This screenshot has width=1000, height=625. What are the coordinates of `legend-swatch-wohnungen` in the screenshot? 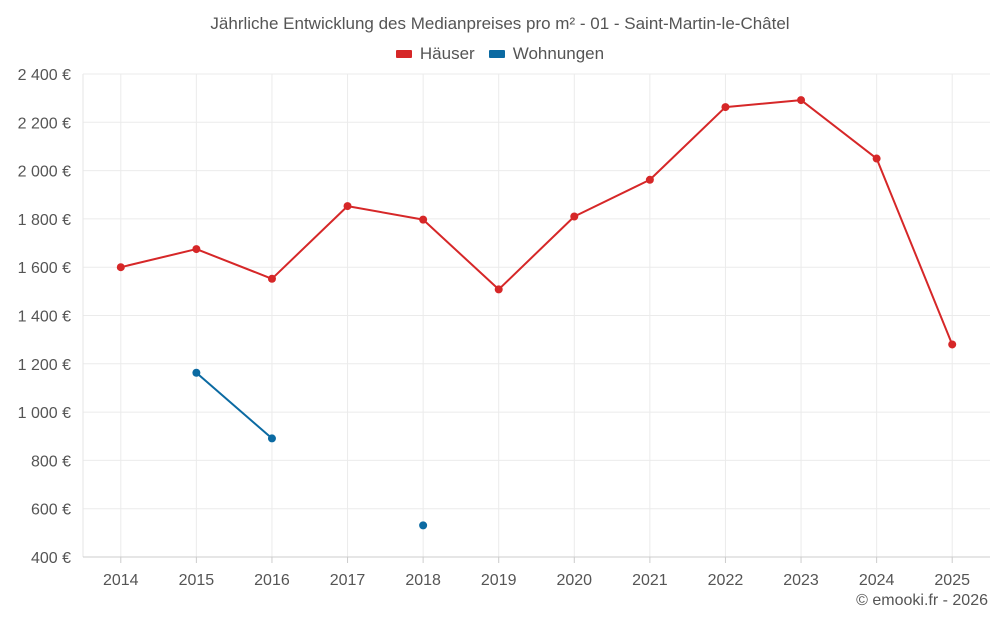 It's located at (496, 54).